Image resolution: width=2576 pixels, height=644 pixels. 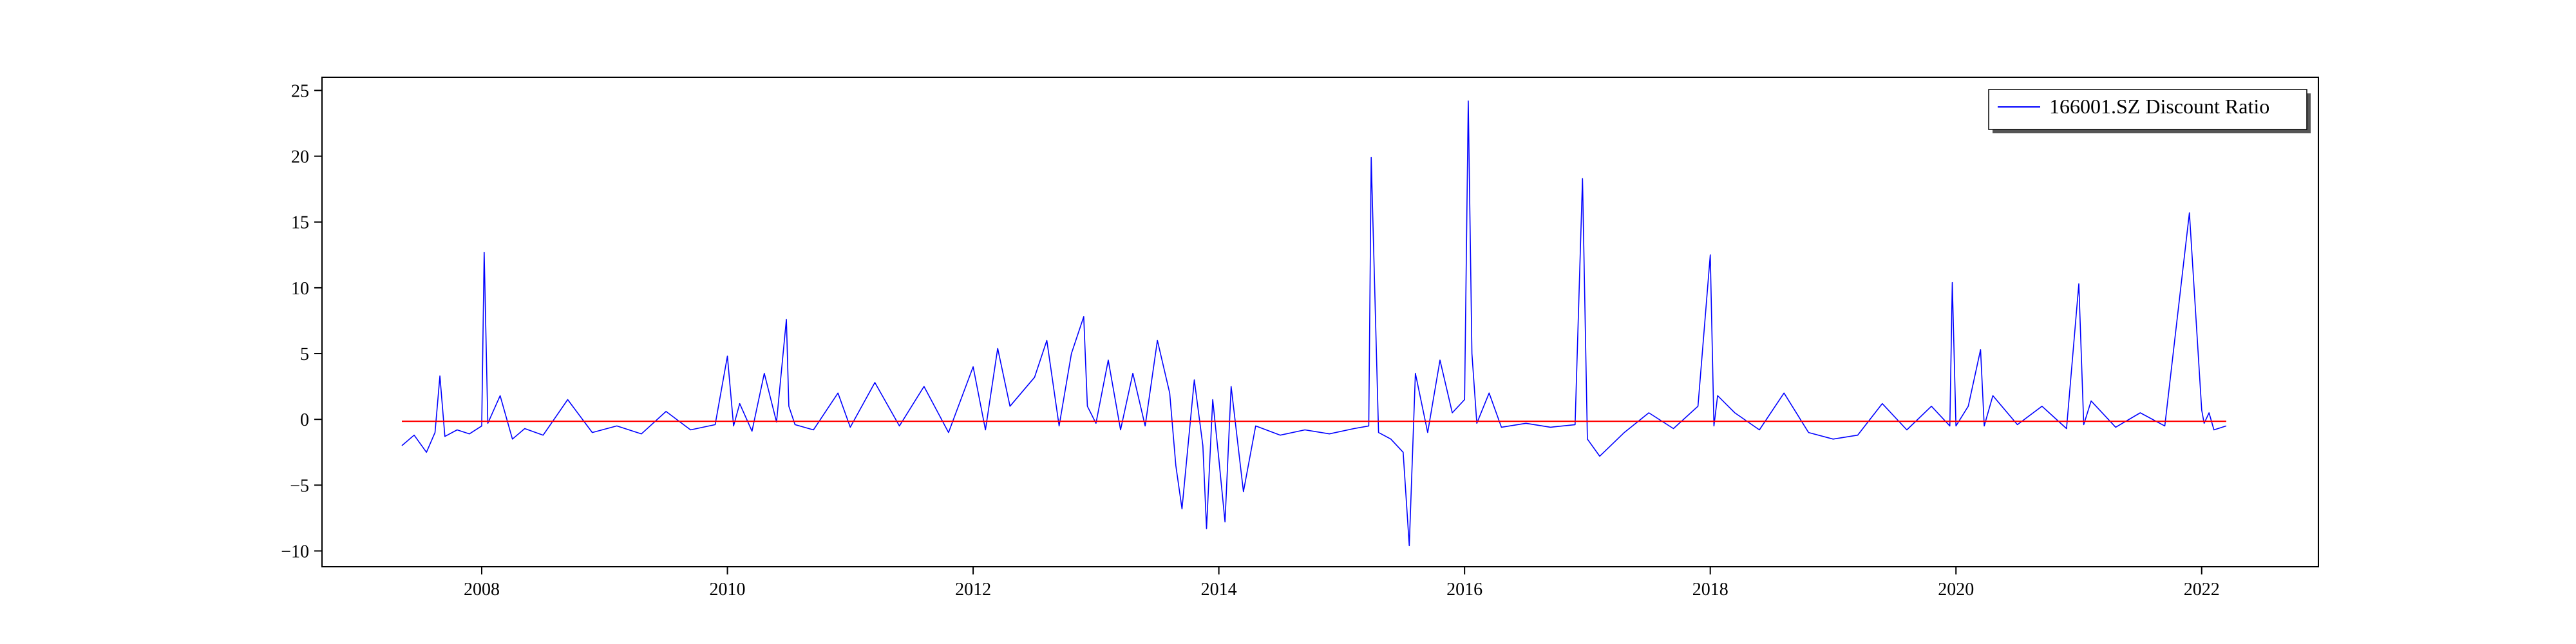 What do you see at coordinates (304, 420) in the screenshot?
I see `y-tick-label: 0` at bounding box center [304, 420].